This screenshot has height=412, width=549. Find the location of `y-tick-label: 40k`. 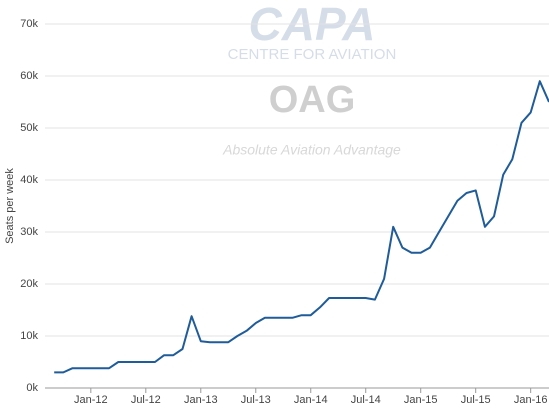

y-tick-label: 40k is located at coordinates (29, 180).